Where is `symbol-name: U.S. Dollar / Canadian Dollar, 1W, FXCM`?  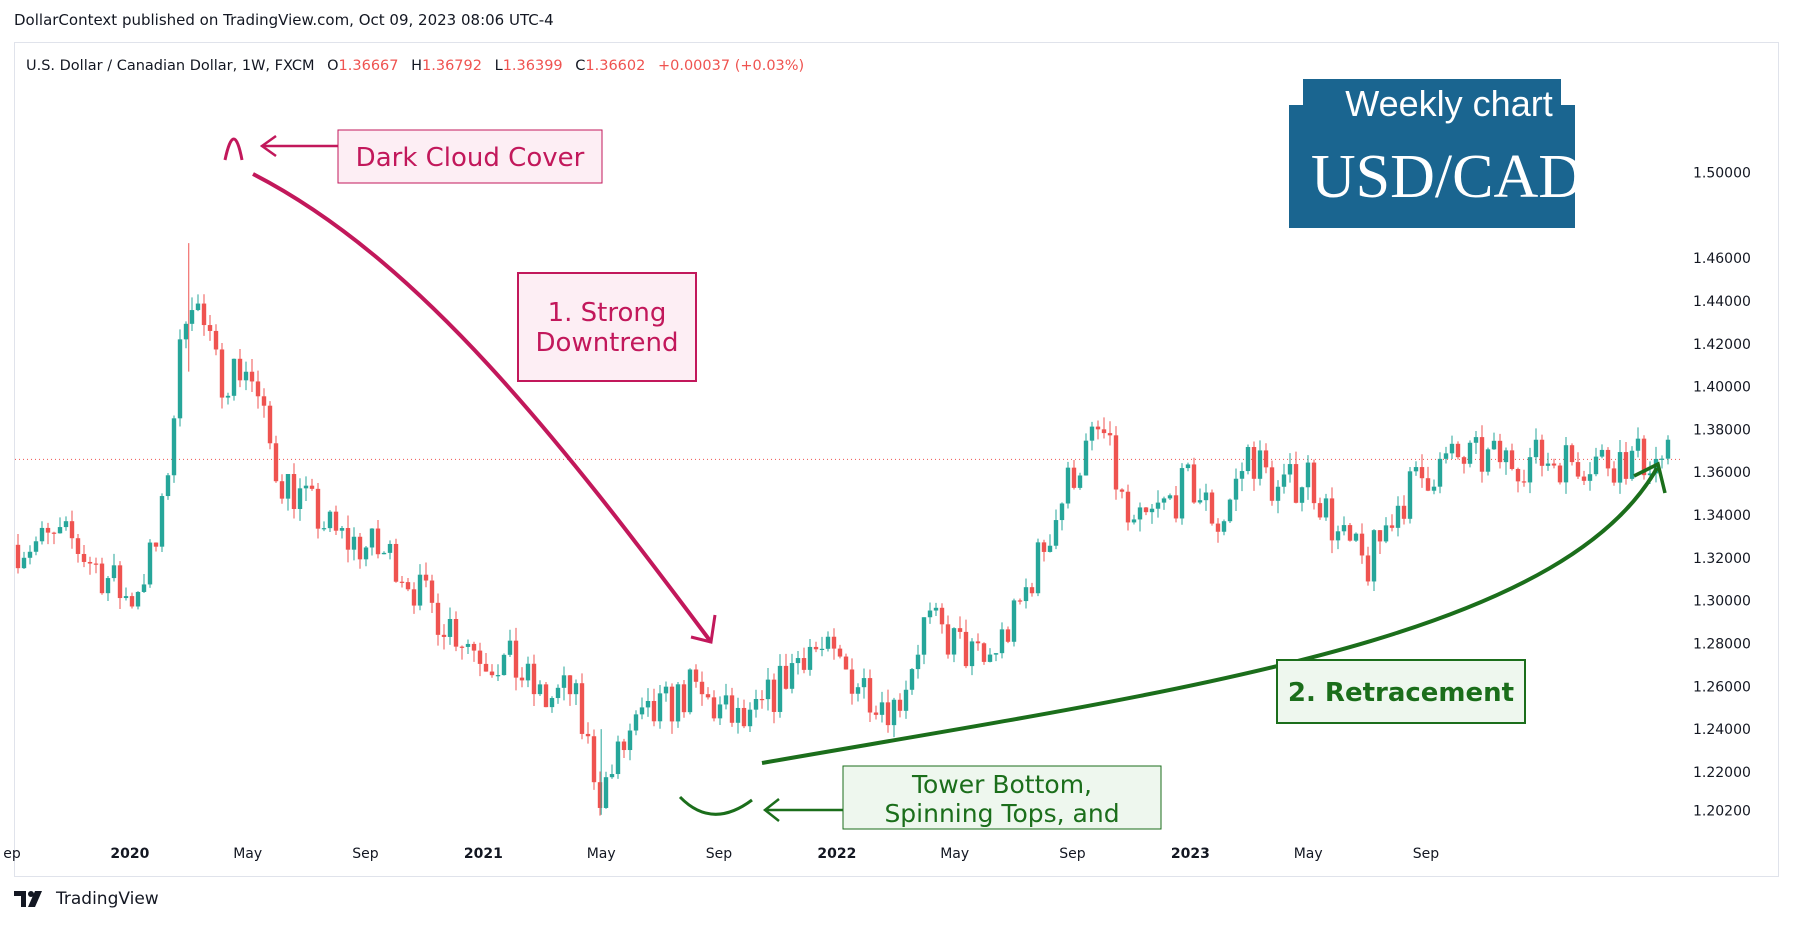 symbol-name: U.S. Dollar / Canadian Dollar, 1W, FXCM is located at coordinates (170, 66).